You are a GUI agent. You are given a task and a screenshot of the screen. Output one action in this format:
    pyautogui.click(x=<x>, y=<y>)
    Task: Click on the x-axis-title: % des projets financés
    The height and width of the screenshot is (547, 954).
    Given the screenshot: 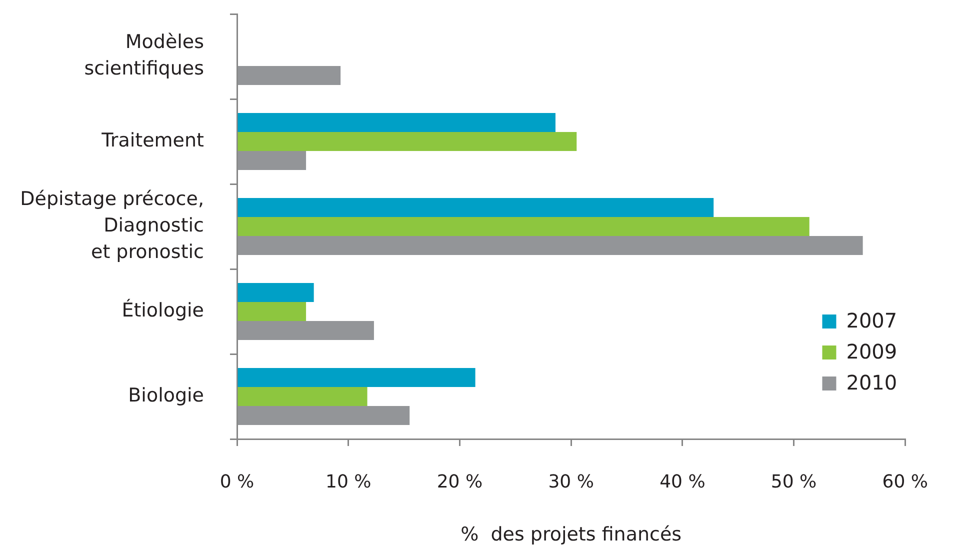 What is the action you would take?
    pyautogui.click(x=571, y=535)
    